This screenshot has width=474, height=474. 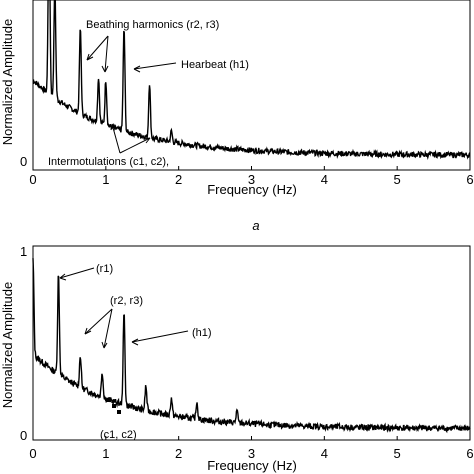 I want to click on y-axis-label-a: Normalized Amplitude, so click(x=7, y=82).